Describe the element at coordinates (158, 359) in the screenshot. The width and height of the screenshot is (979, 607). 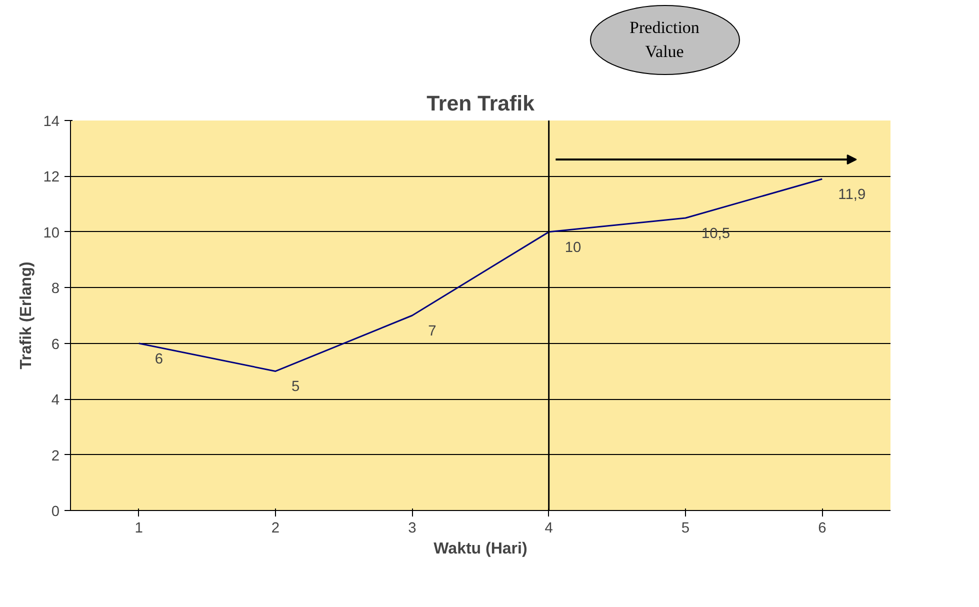
I see `data-label: 6` at that location.